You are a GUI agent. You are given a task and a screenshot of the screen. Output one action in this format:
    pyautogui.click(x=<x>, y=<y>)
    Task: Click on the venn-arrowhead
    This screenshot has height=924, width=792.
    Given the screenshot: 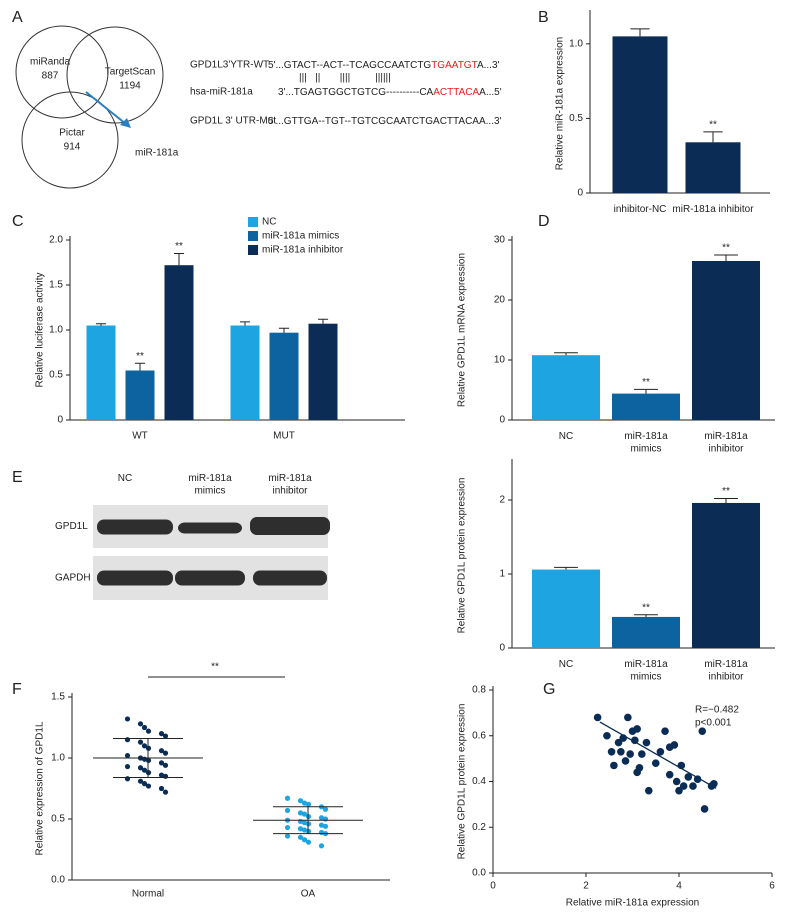 What is the action you would take?
    pyautogui.click(x=125, y=123)
    